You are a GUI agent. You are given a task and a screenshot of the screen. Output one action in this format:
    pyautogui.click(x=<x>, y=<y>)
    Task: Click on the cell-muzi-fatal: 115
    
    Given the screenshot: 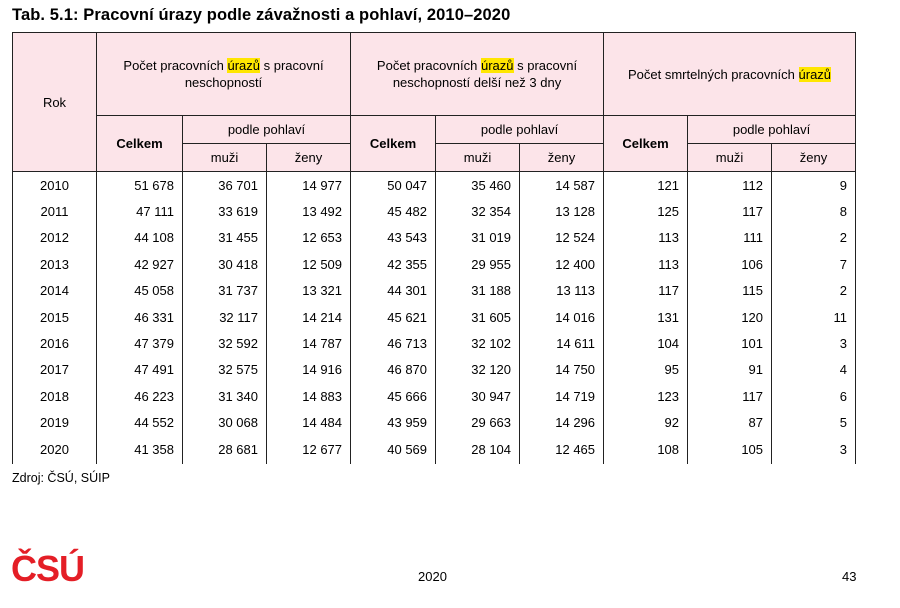 What is the action you would take?
    pyautogui.click(x=730, y=290)
    